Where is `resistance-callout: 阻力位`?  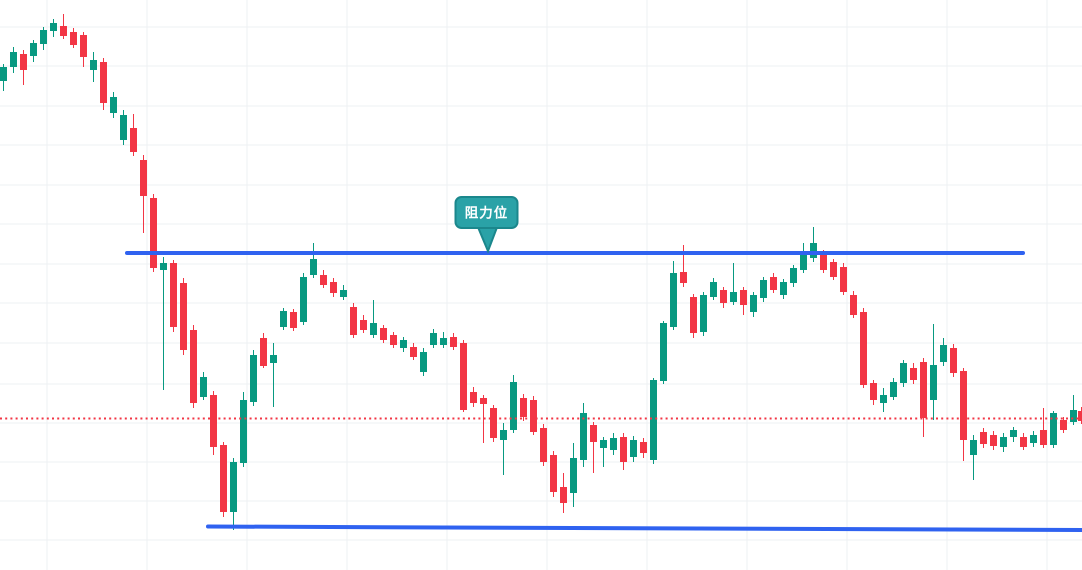 resistance-callout: 阻力位 is located at coordinates (486, 225).